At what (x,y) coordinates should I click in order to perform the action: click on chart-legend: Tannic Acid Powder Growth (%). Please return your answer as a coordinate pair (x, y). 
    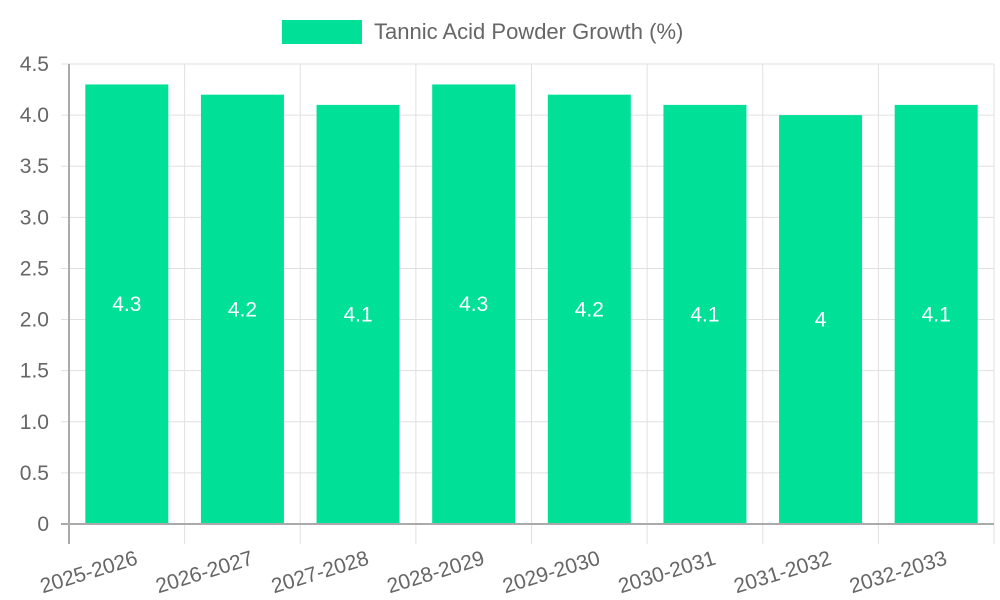
    Looking at the image, I should click on (483, 31).